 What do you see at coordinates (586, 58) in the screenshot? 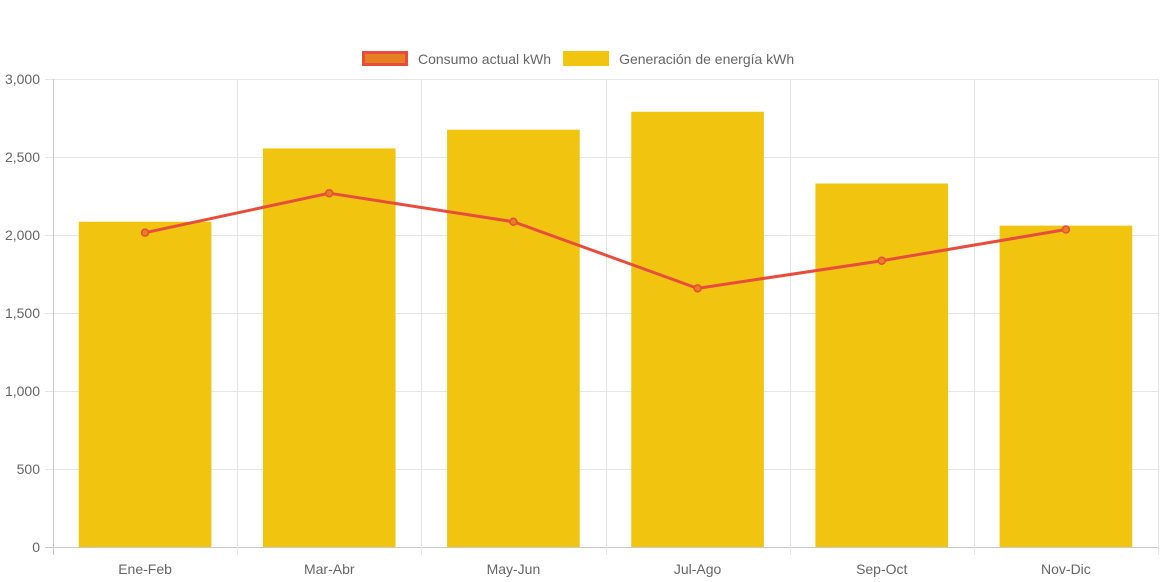
I see `legend-swatch-generacion` at bounding box center [586, 58].